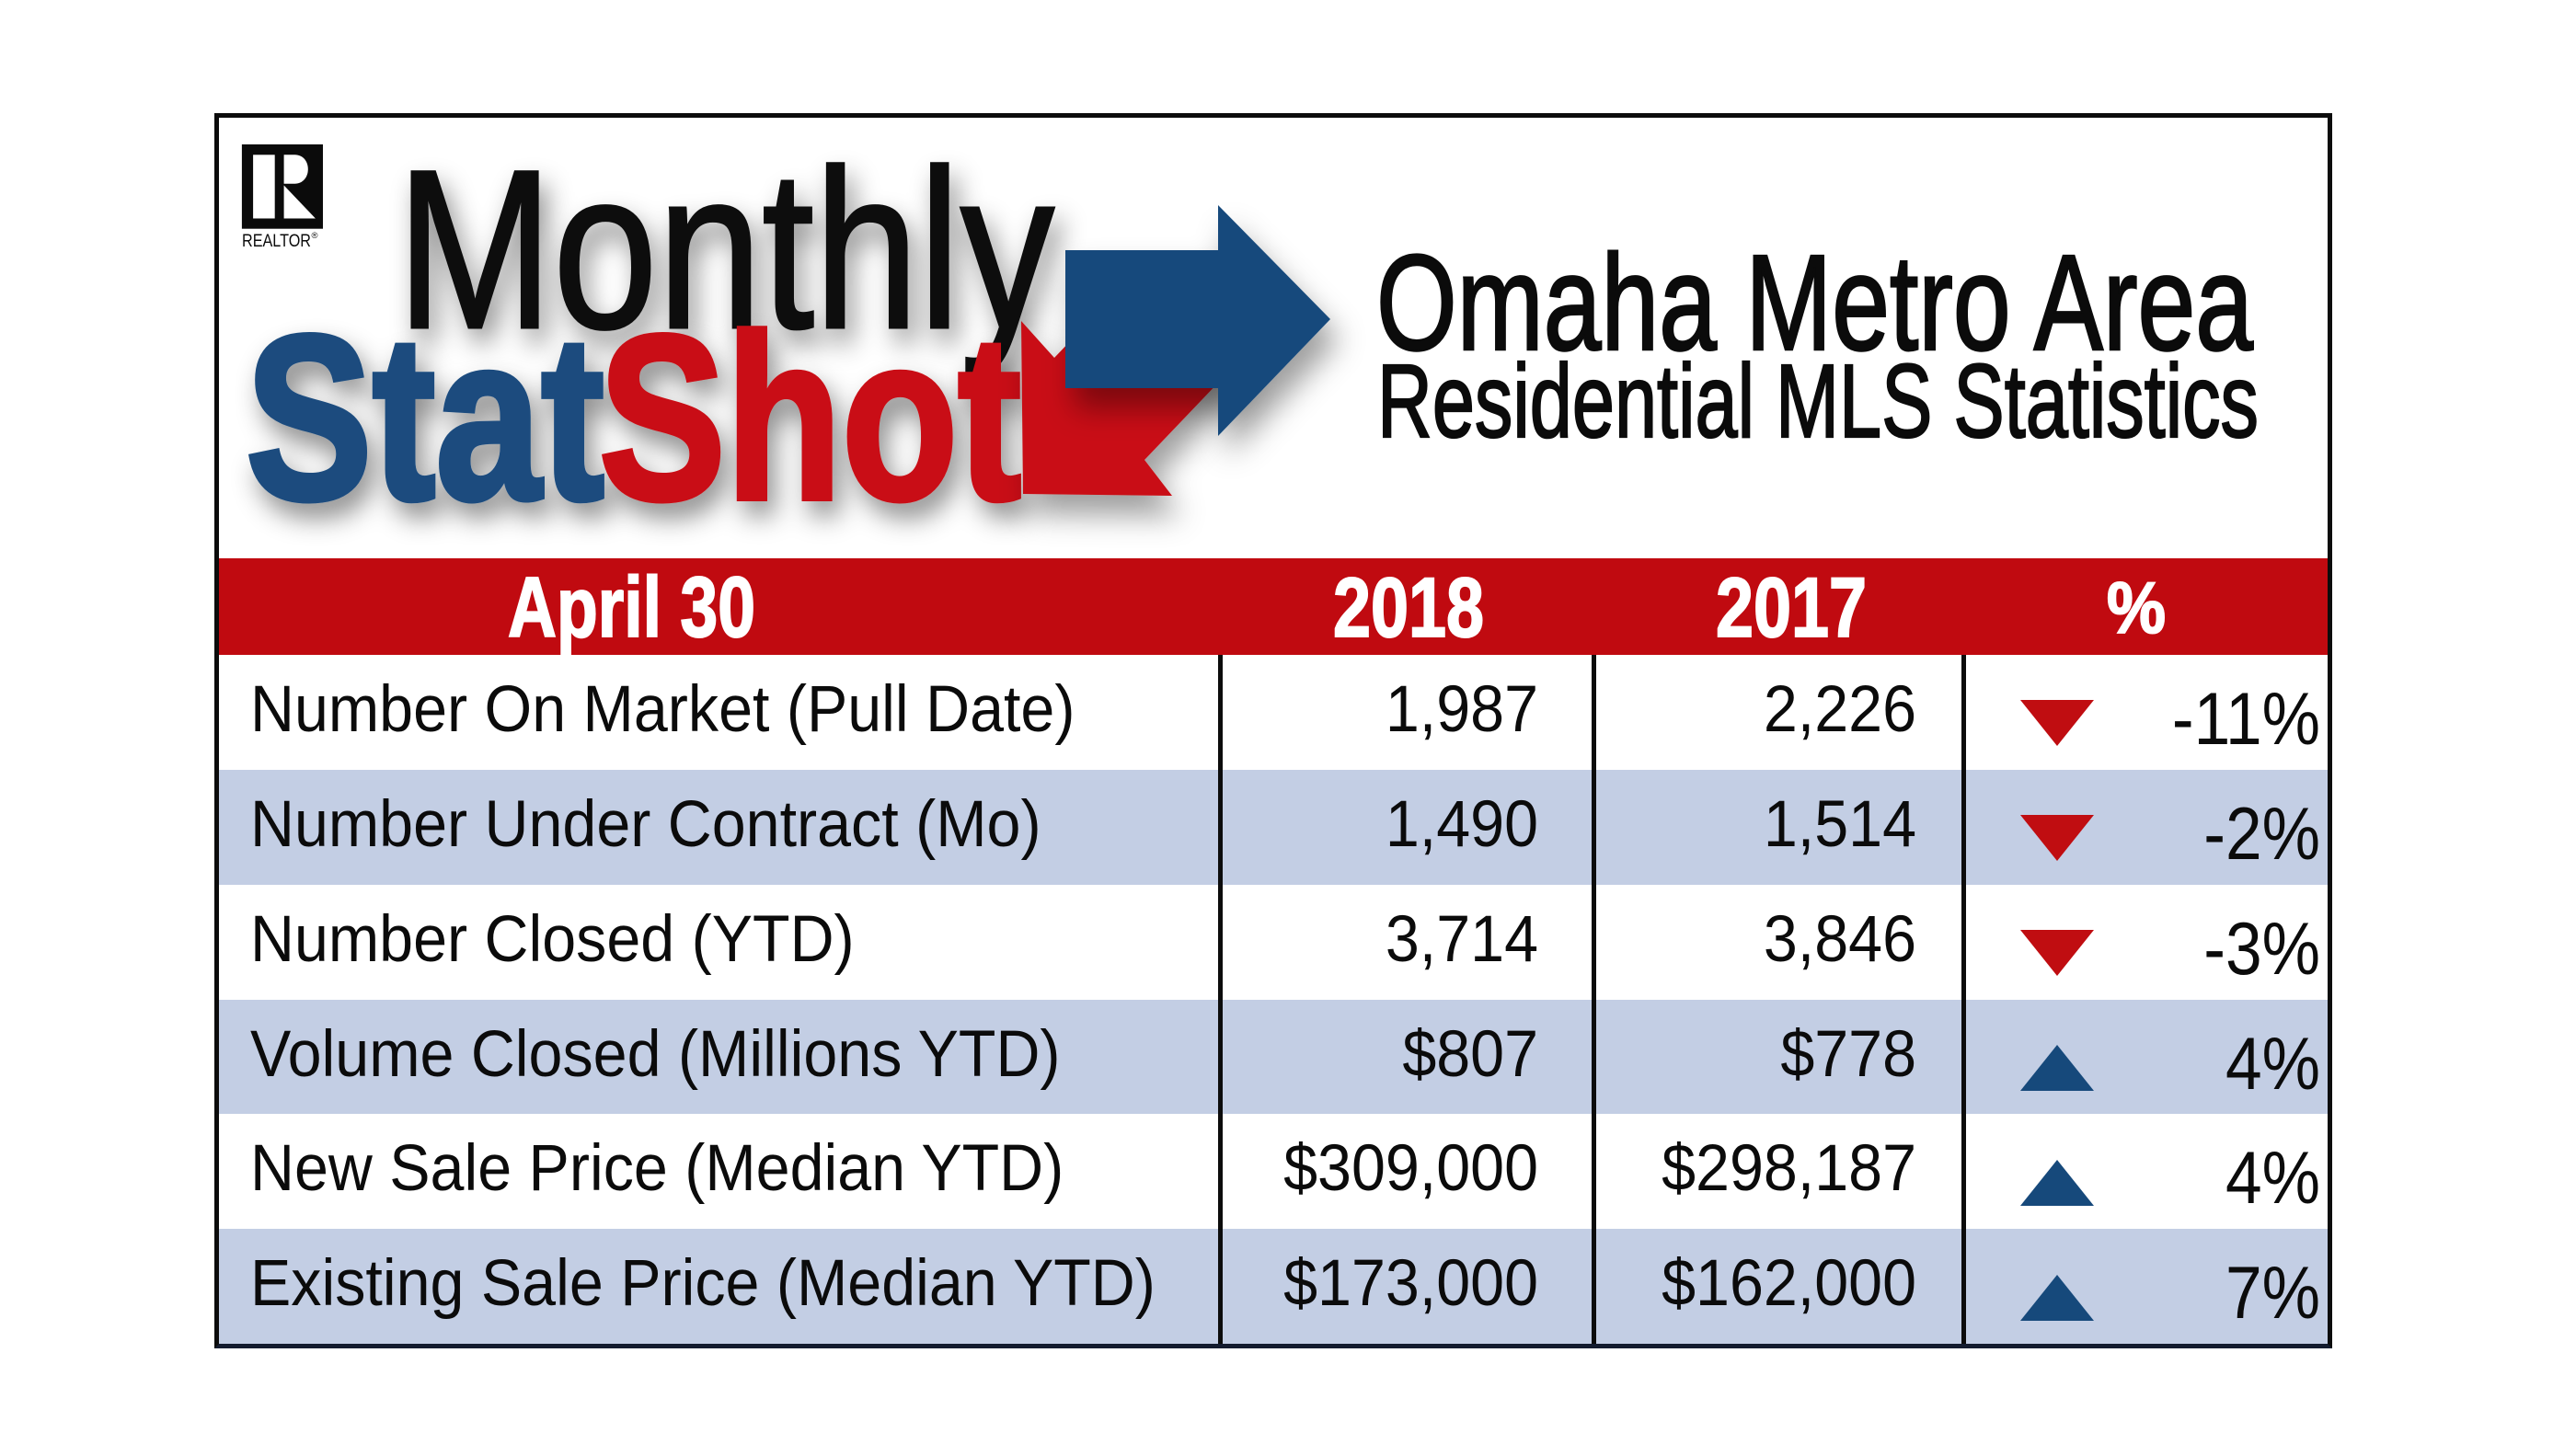 This screenshot has height=1456, width=2576. I want to click on svg-text: Residential MLS Statistics, so click(1818, 401).